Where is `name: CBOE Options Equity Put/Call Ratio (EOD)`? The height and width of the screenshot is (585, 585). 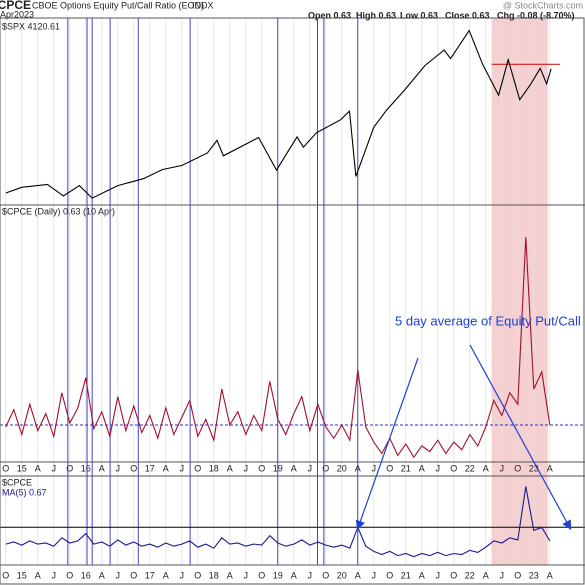
name: CBOE Options Equity Put/Call Ratio (EOD) is located at coordinates (118, 5).